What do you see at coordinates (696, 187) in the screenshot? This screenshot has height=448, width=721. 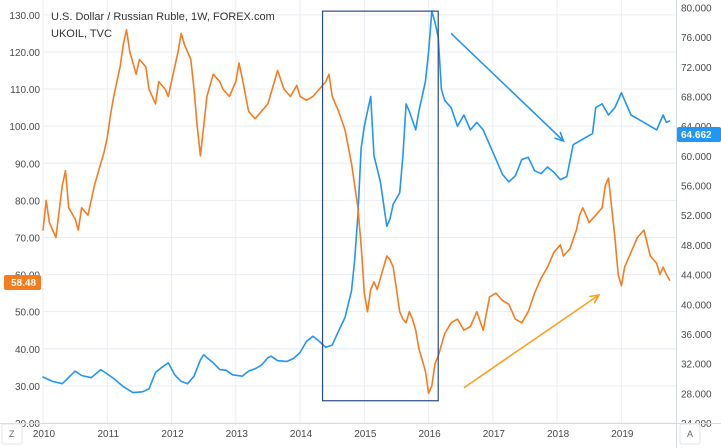 I see `right-tick-label: 56.000` at bounding box center [696, 187].